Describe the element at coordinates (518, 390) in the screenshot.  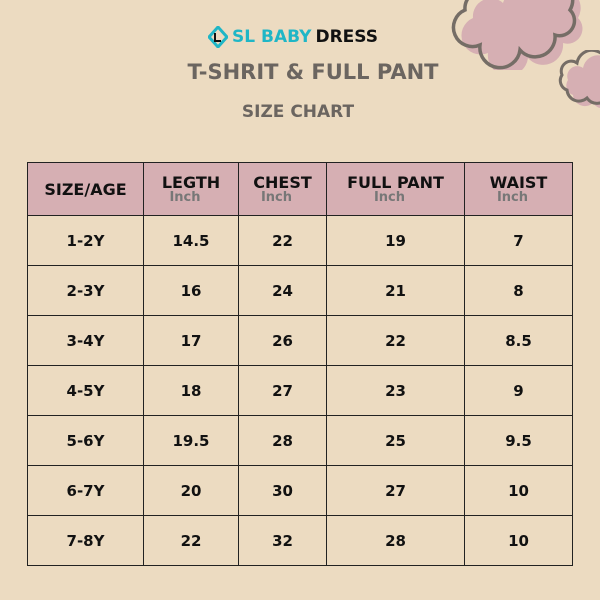
I see `table-cell: 9` at that location.